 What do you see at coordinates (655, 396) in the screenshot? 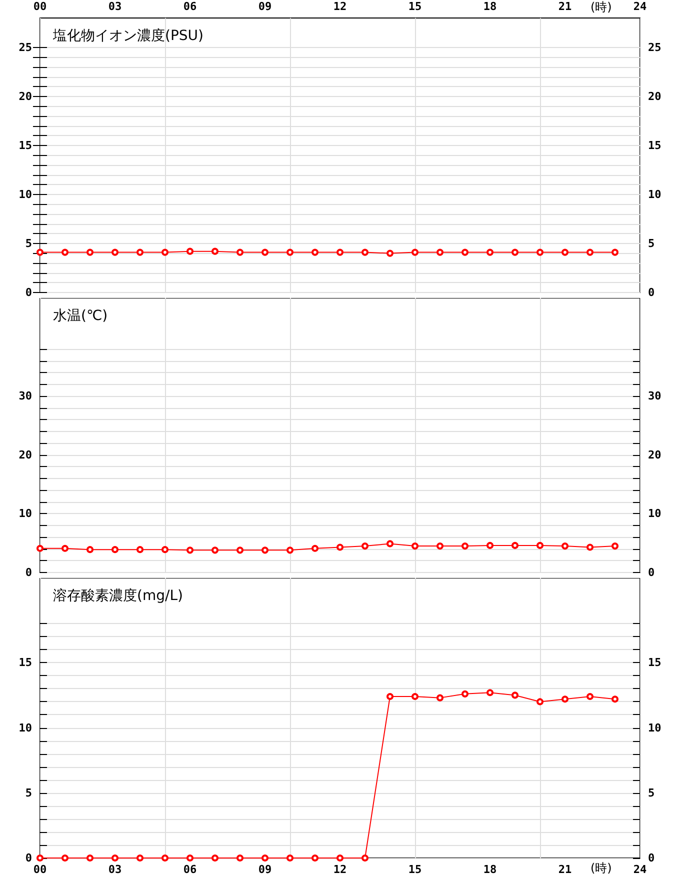
I see `y2-tick-label: 30` at bounding box center [655, 396].